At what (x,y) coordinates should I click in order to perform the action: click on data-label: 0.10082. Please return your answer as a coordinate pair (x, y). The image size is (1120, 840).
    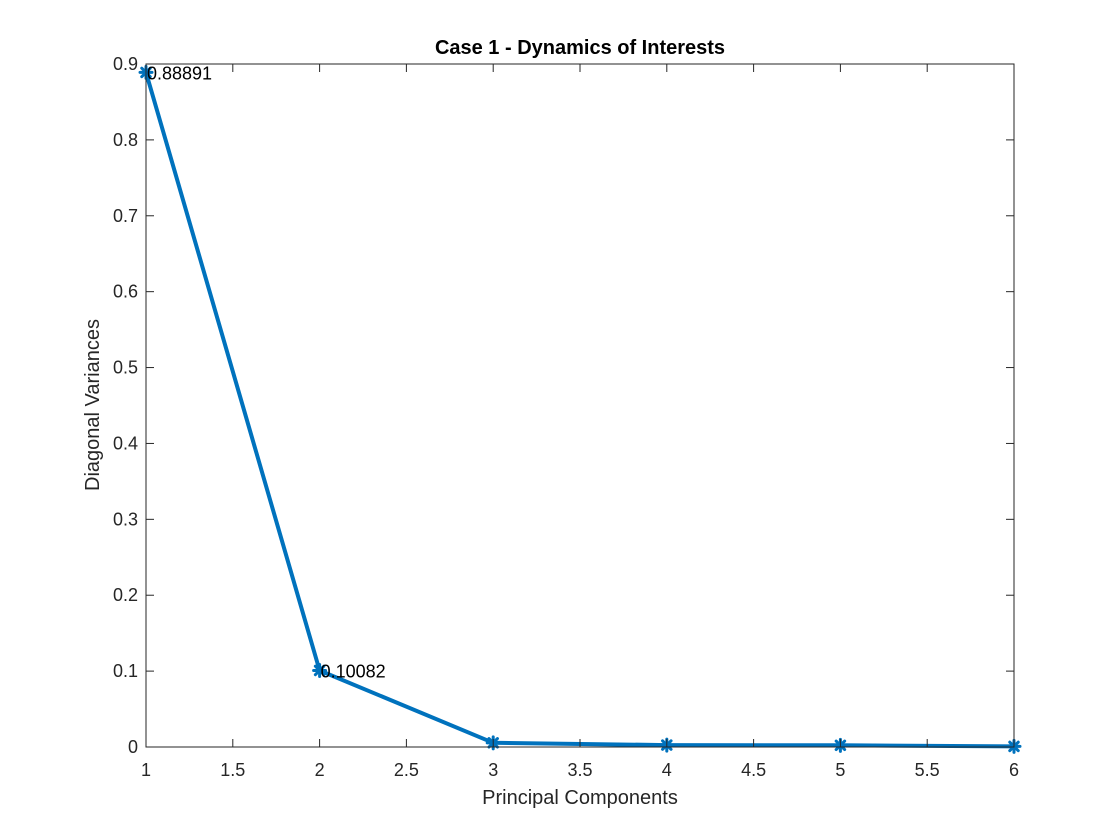
    Looking at the image, I should click on (353, 671).